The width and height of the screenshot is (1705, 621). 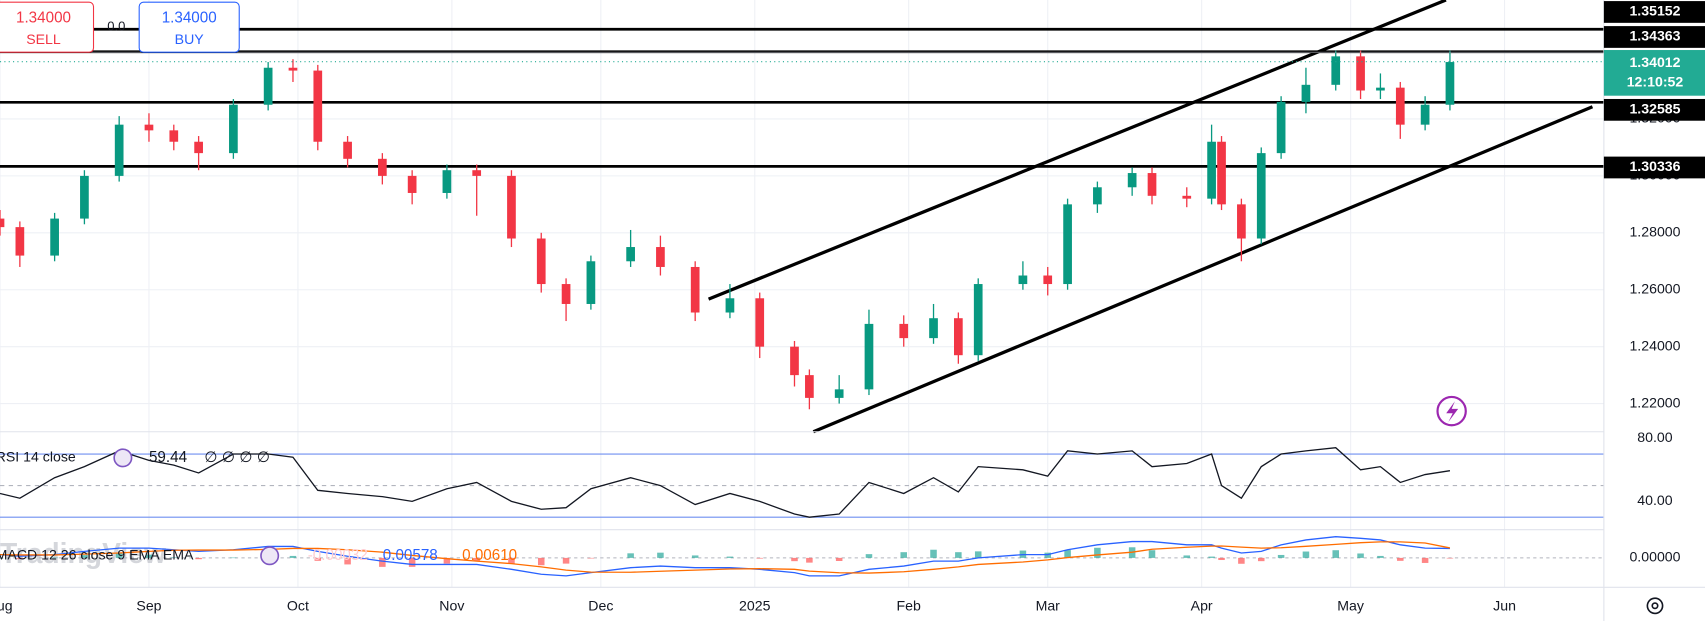 What do you see at coordinates (1655, 81) in the screenshot?
I see `countdown: 12:10:52` at bounding box center [1655, 81].